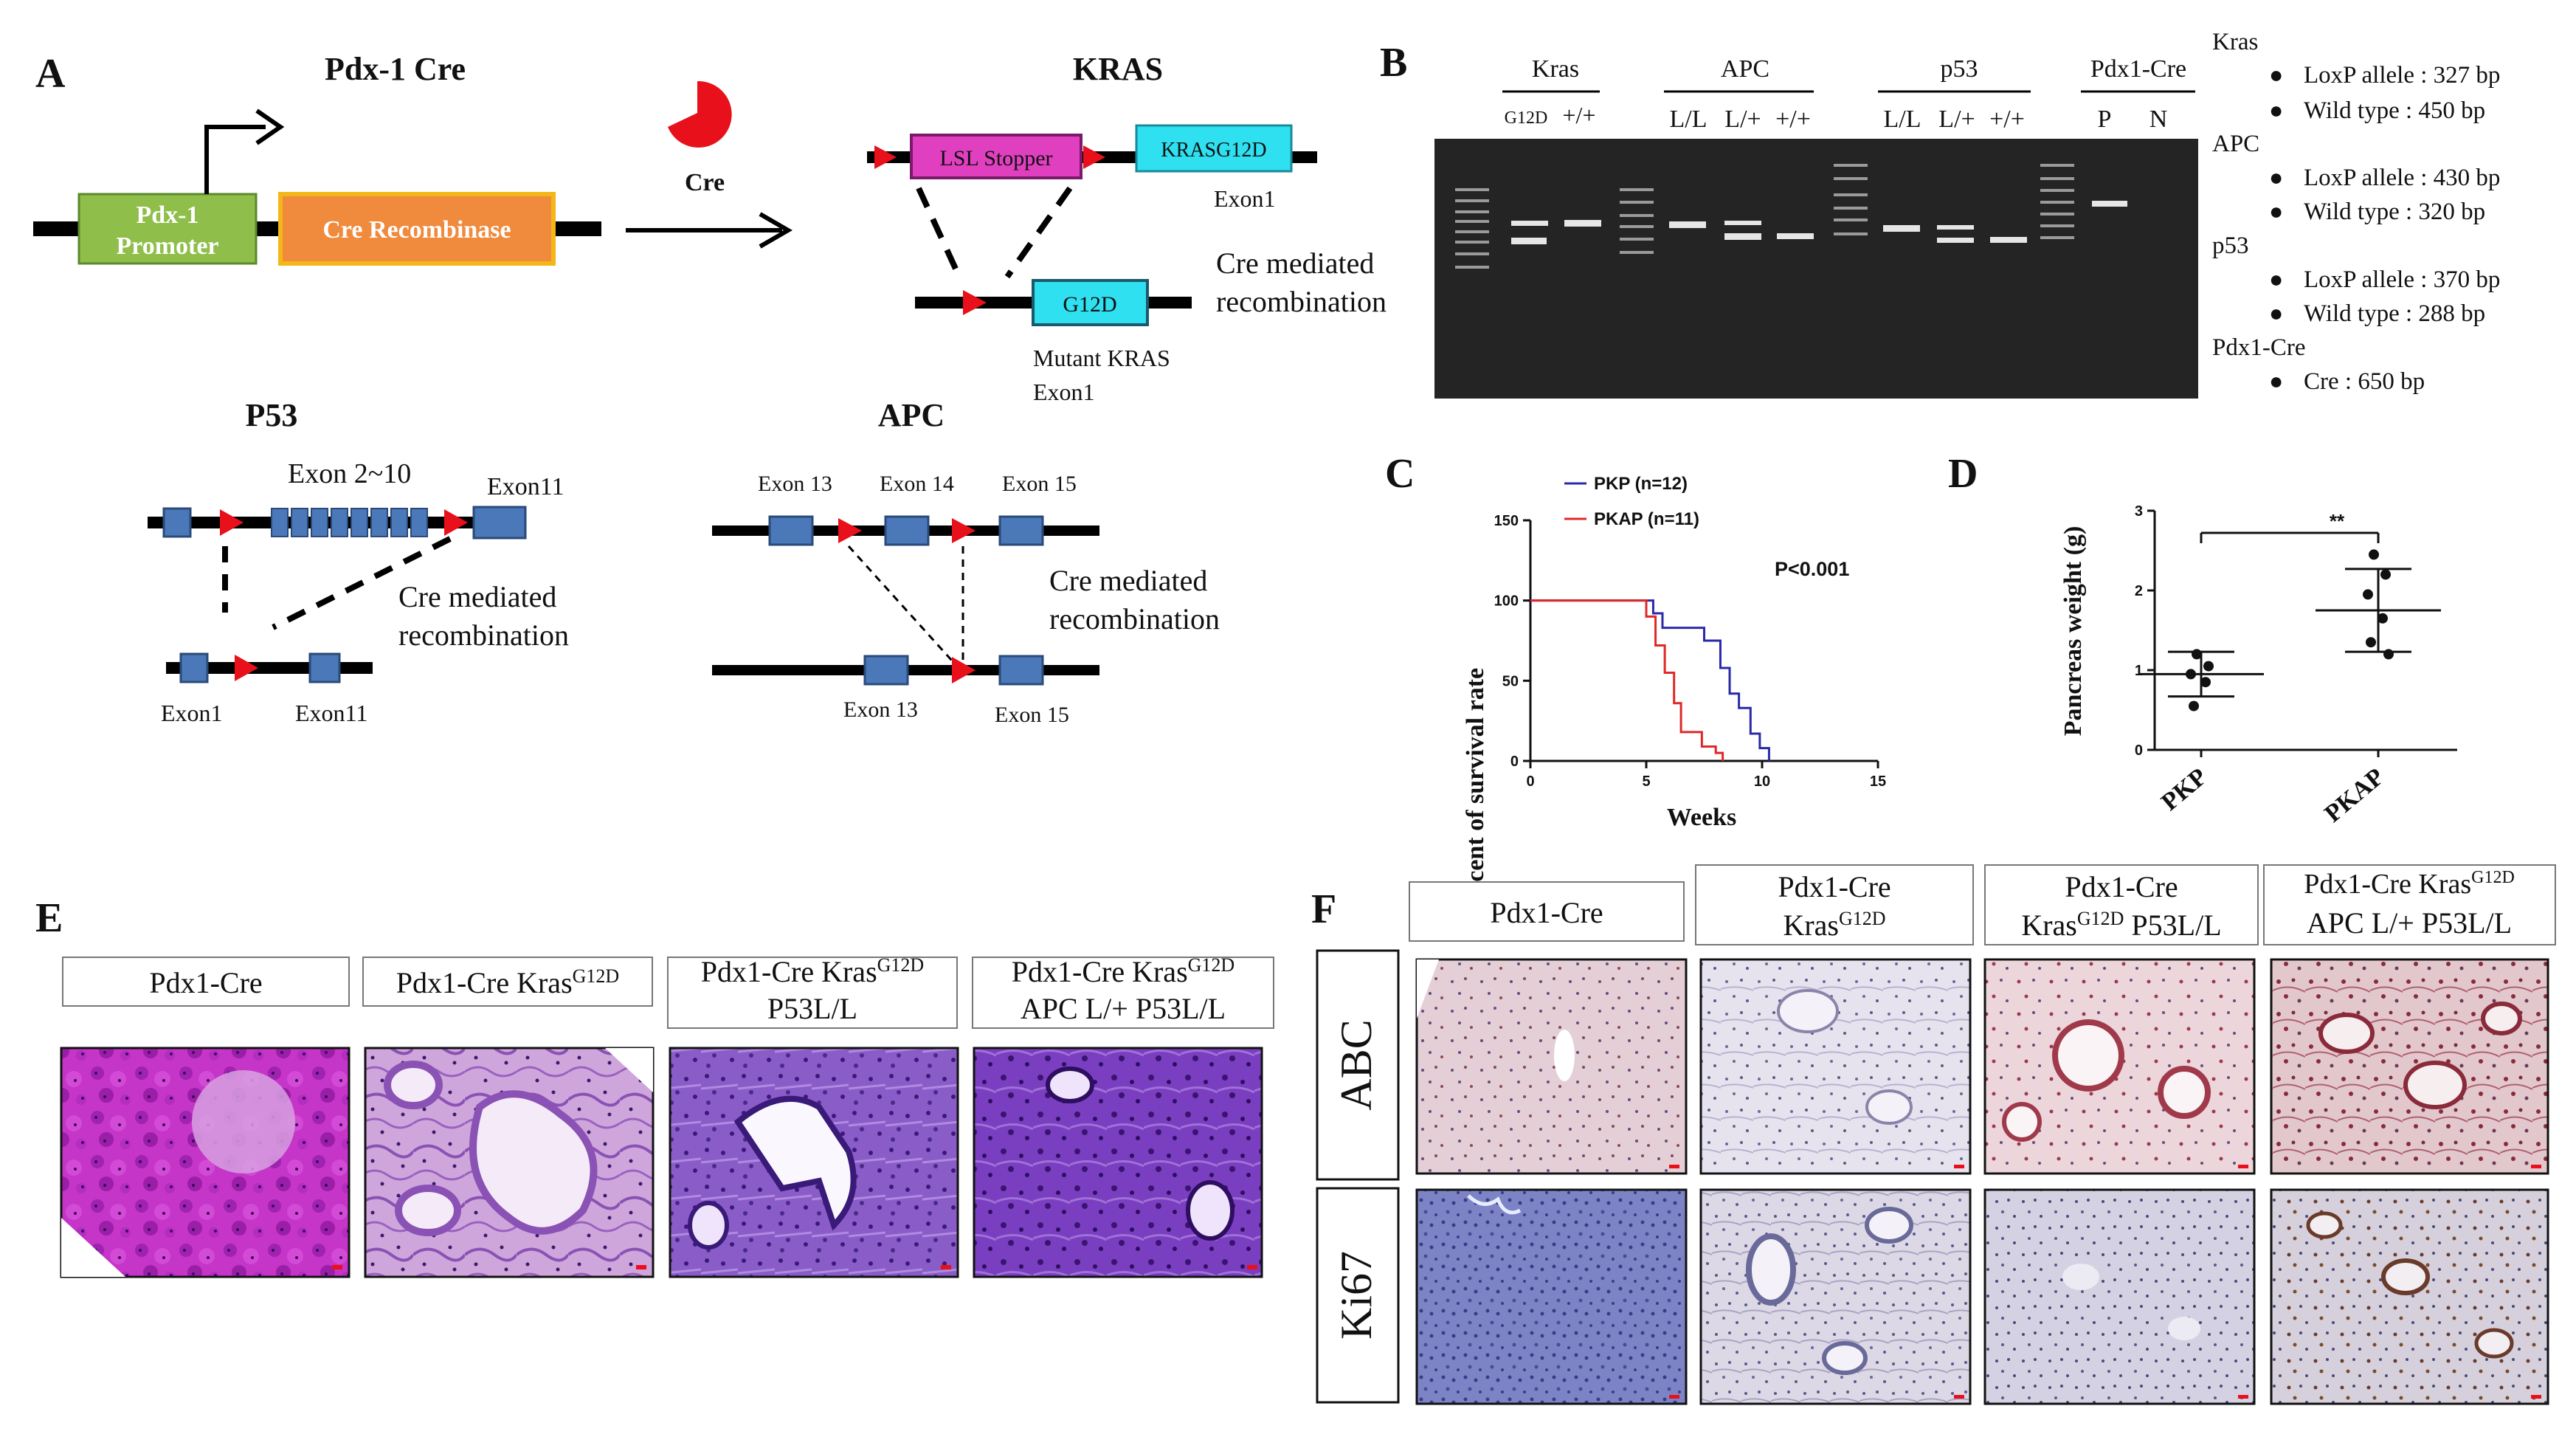  I want to click on panel-letter-e: E, so click(49, 918).